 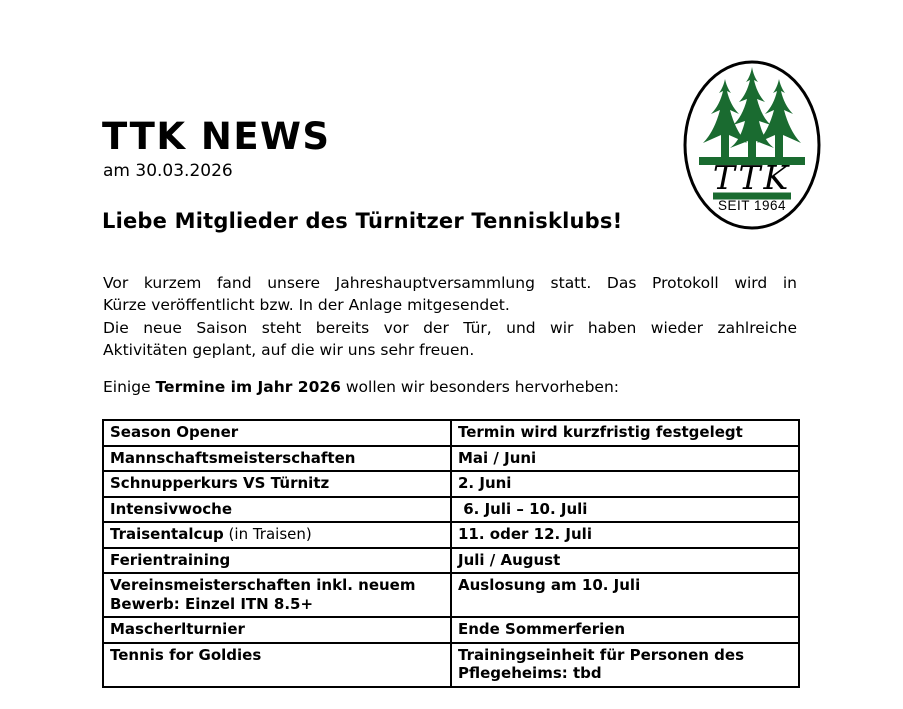 I want to click on logo-seit-text: SEIT 1964, so click(x=752, y=205).